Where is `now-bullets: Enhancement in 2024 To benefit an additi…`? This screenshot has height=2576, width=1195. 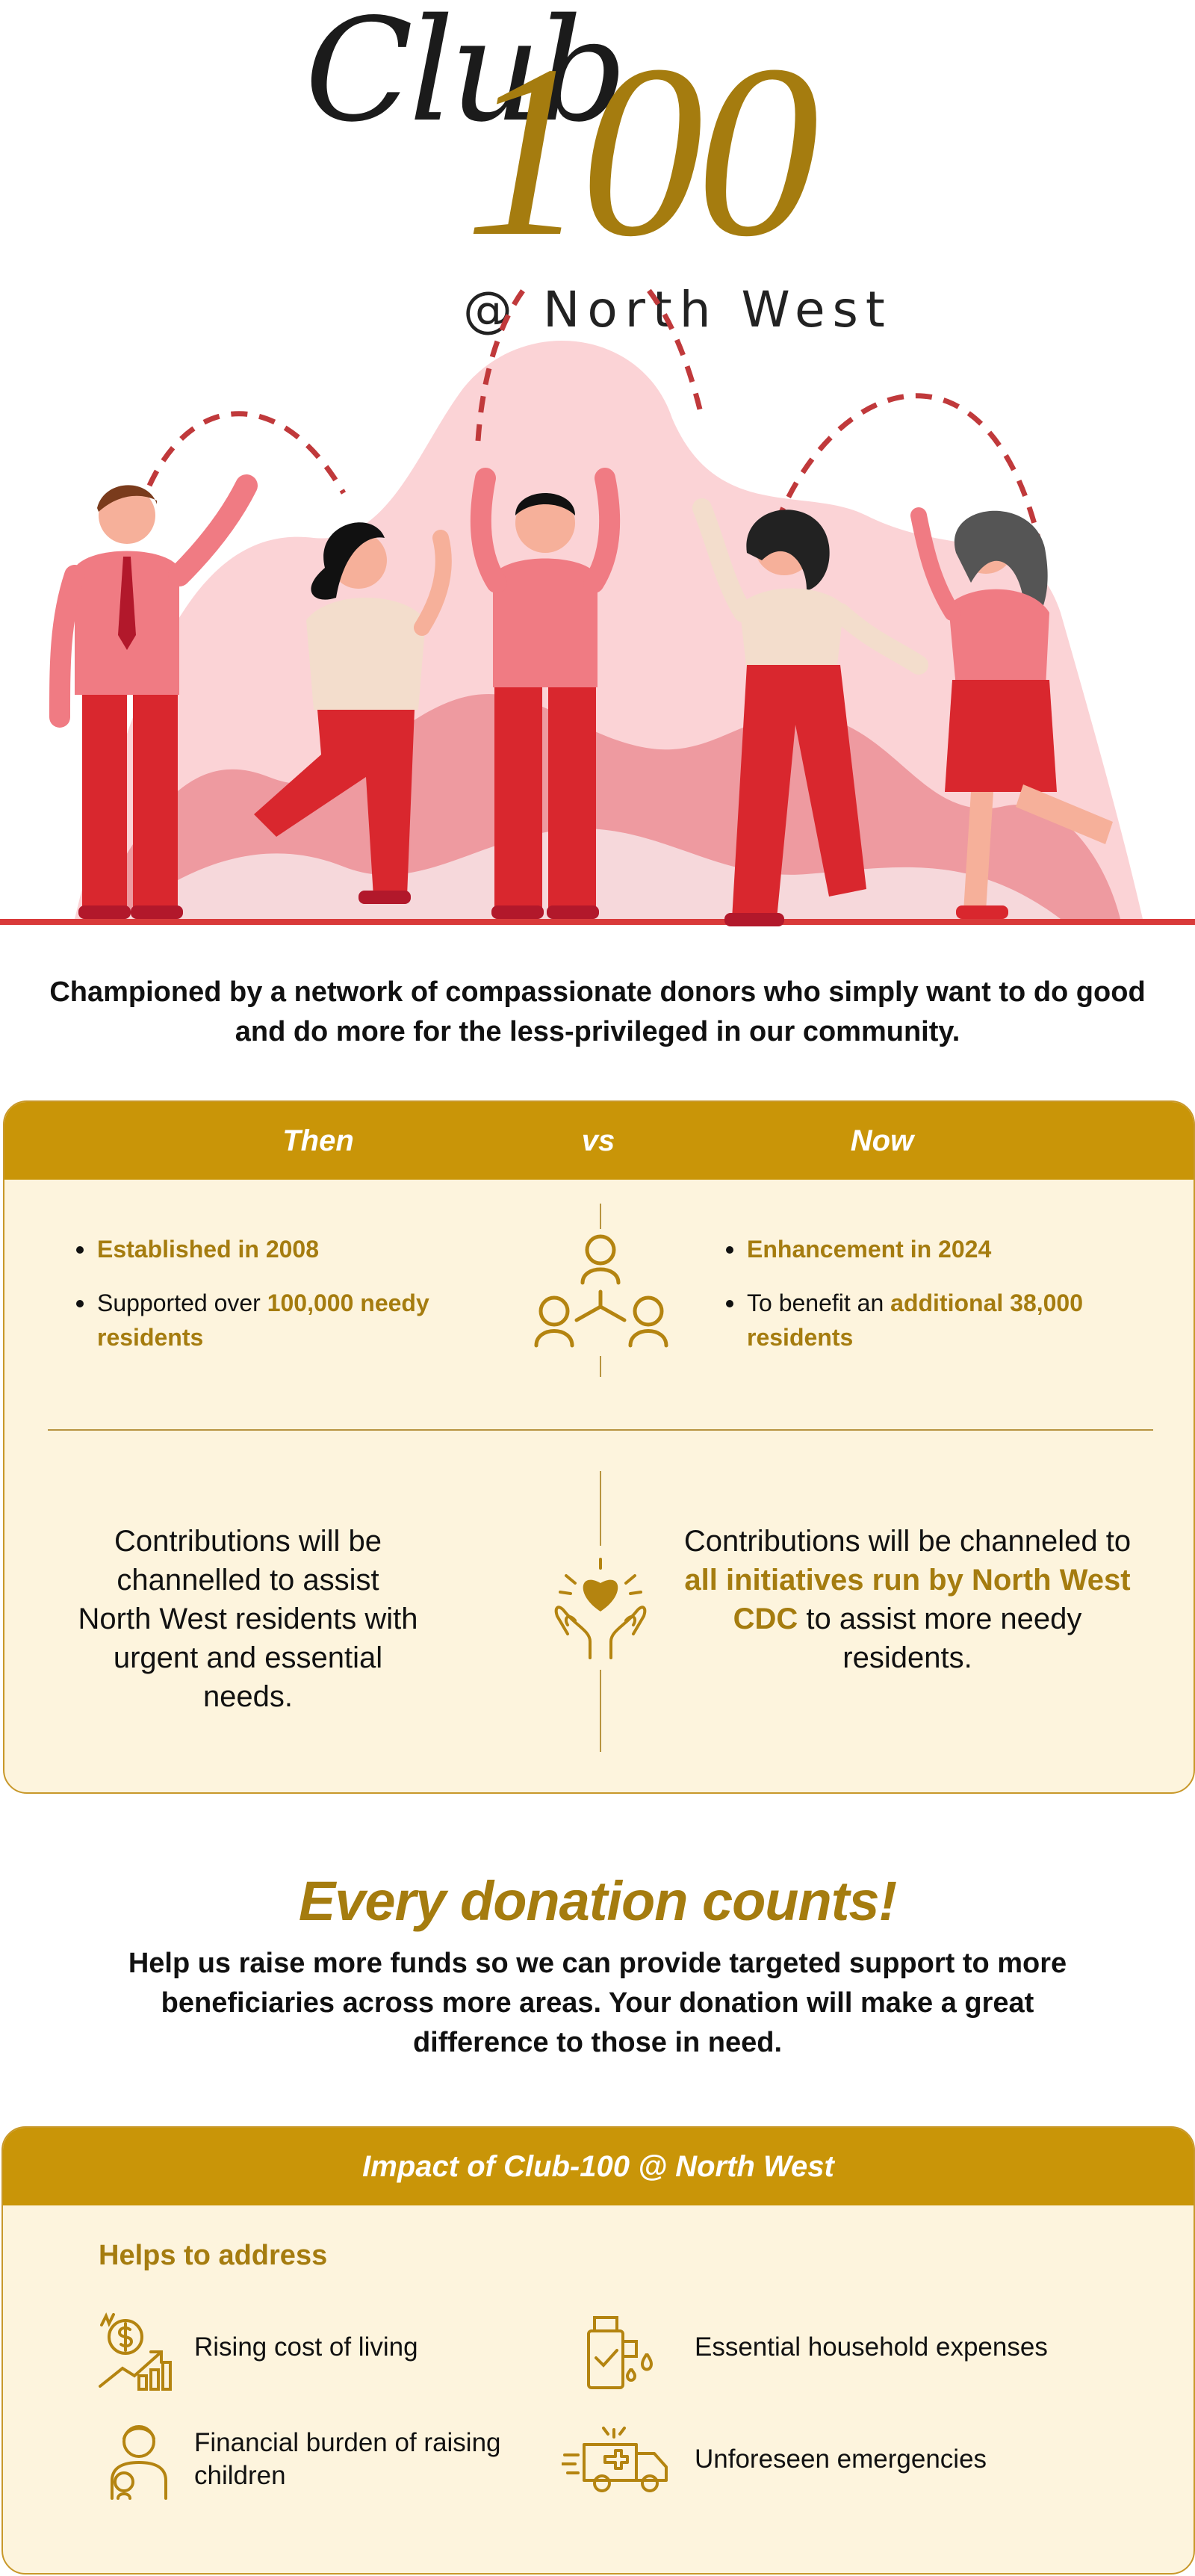 now-bullets: Enhancement in 2024 To benefit an additi… is located at coordinates (912, 1303).